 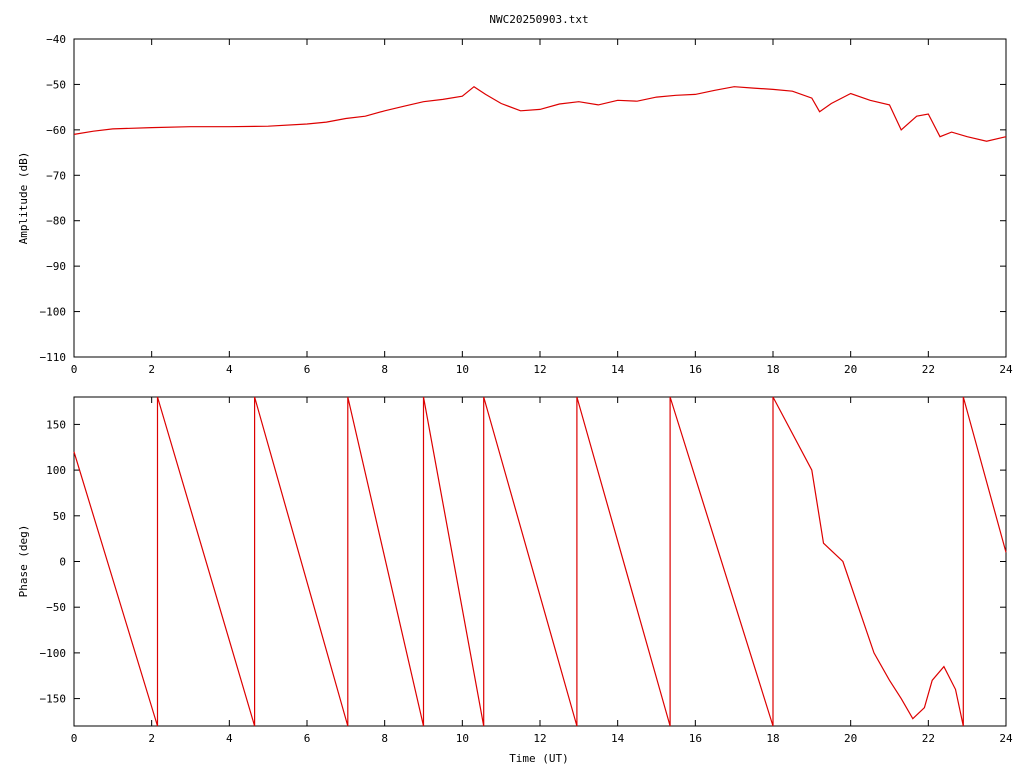 I want to click on chart-title: NWC20250903.txt, so click(x=538, y=19).